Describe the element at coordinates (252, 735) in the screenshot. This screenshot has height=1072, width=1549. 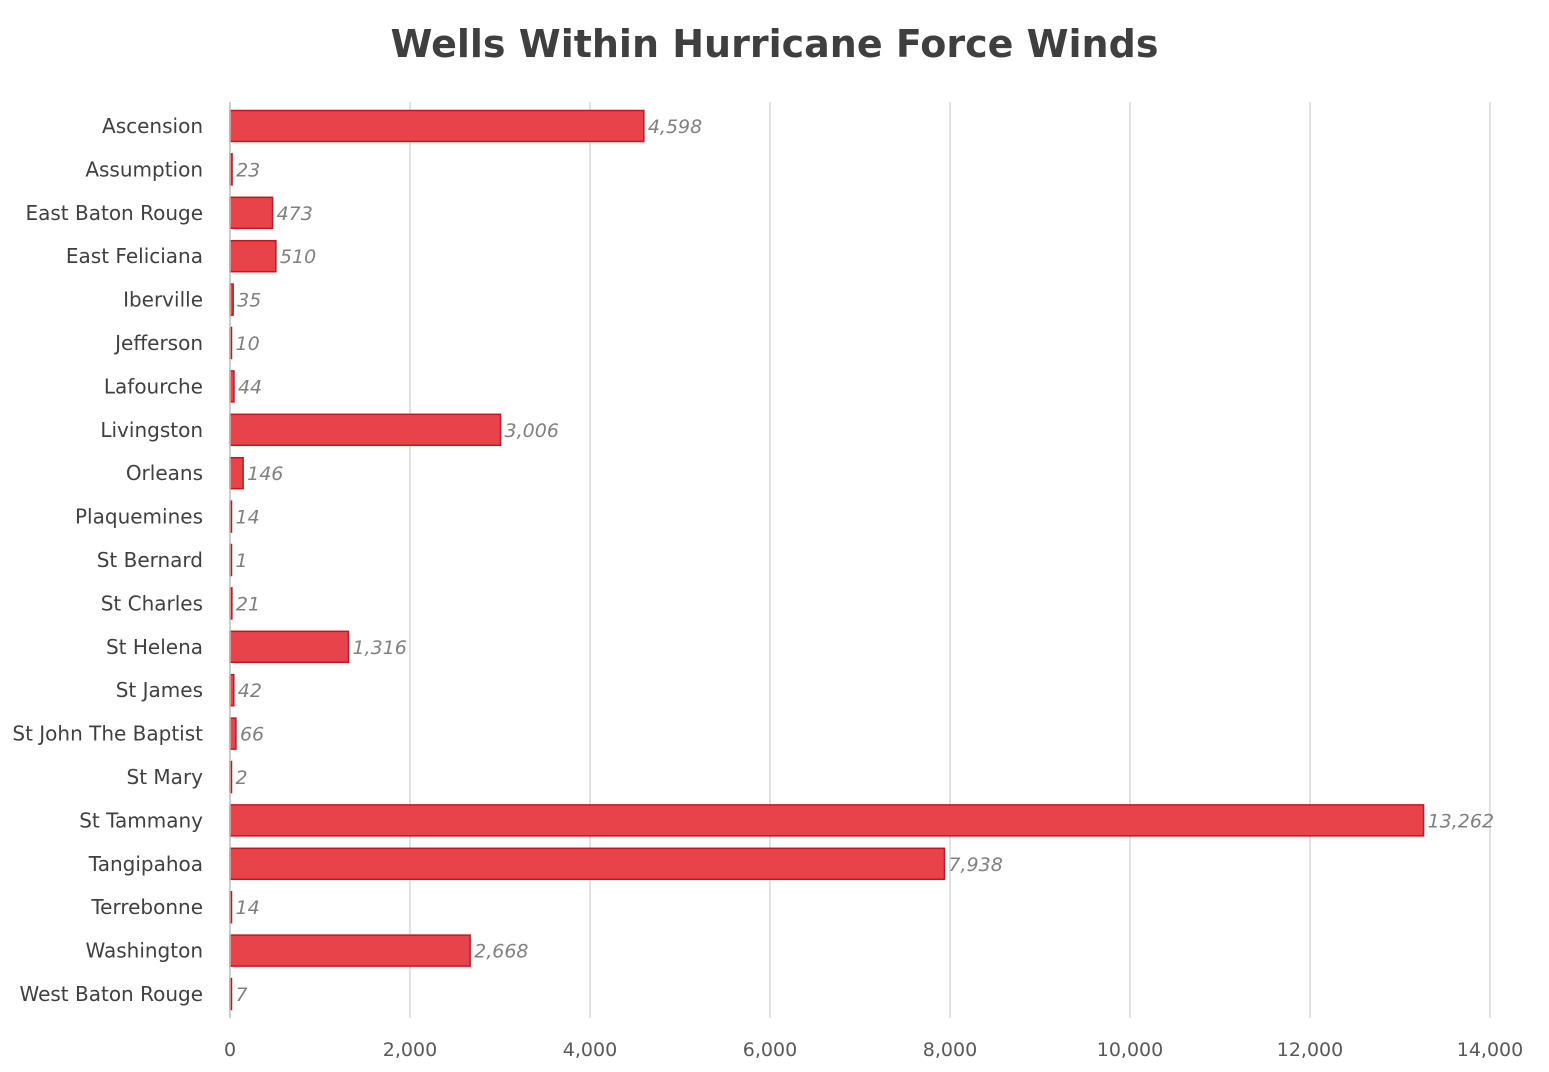
I see `data-label: 66` at that location.